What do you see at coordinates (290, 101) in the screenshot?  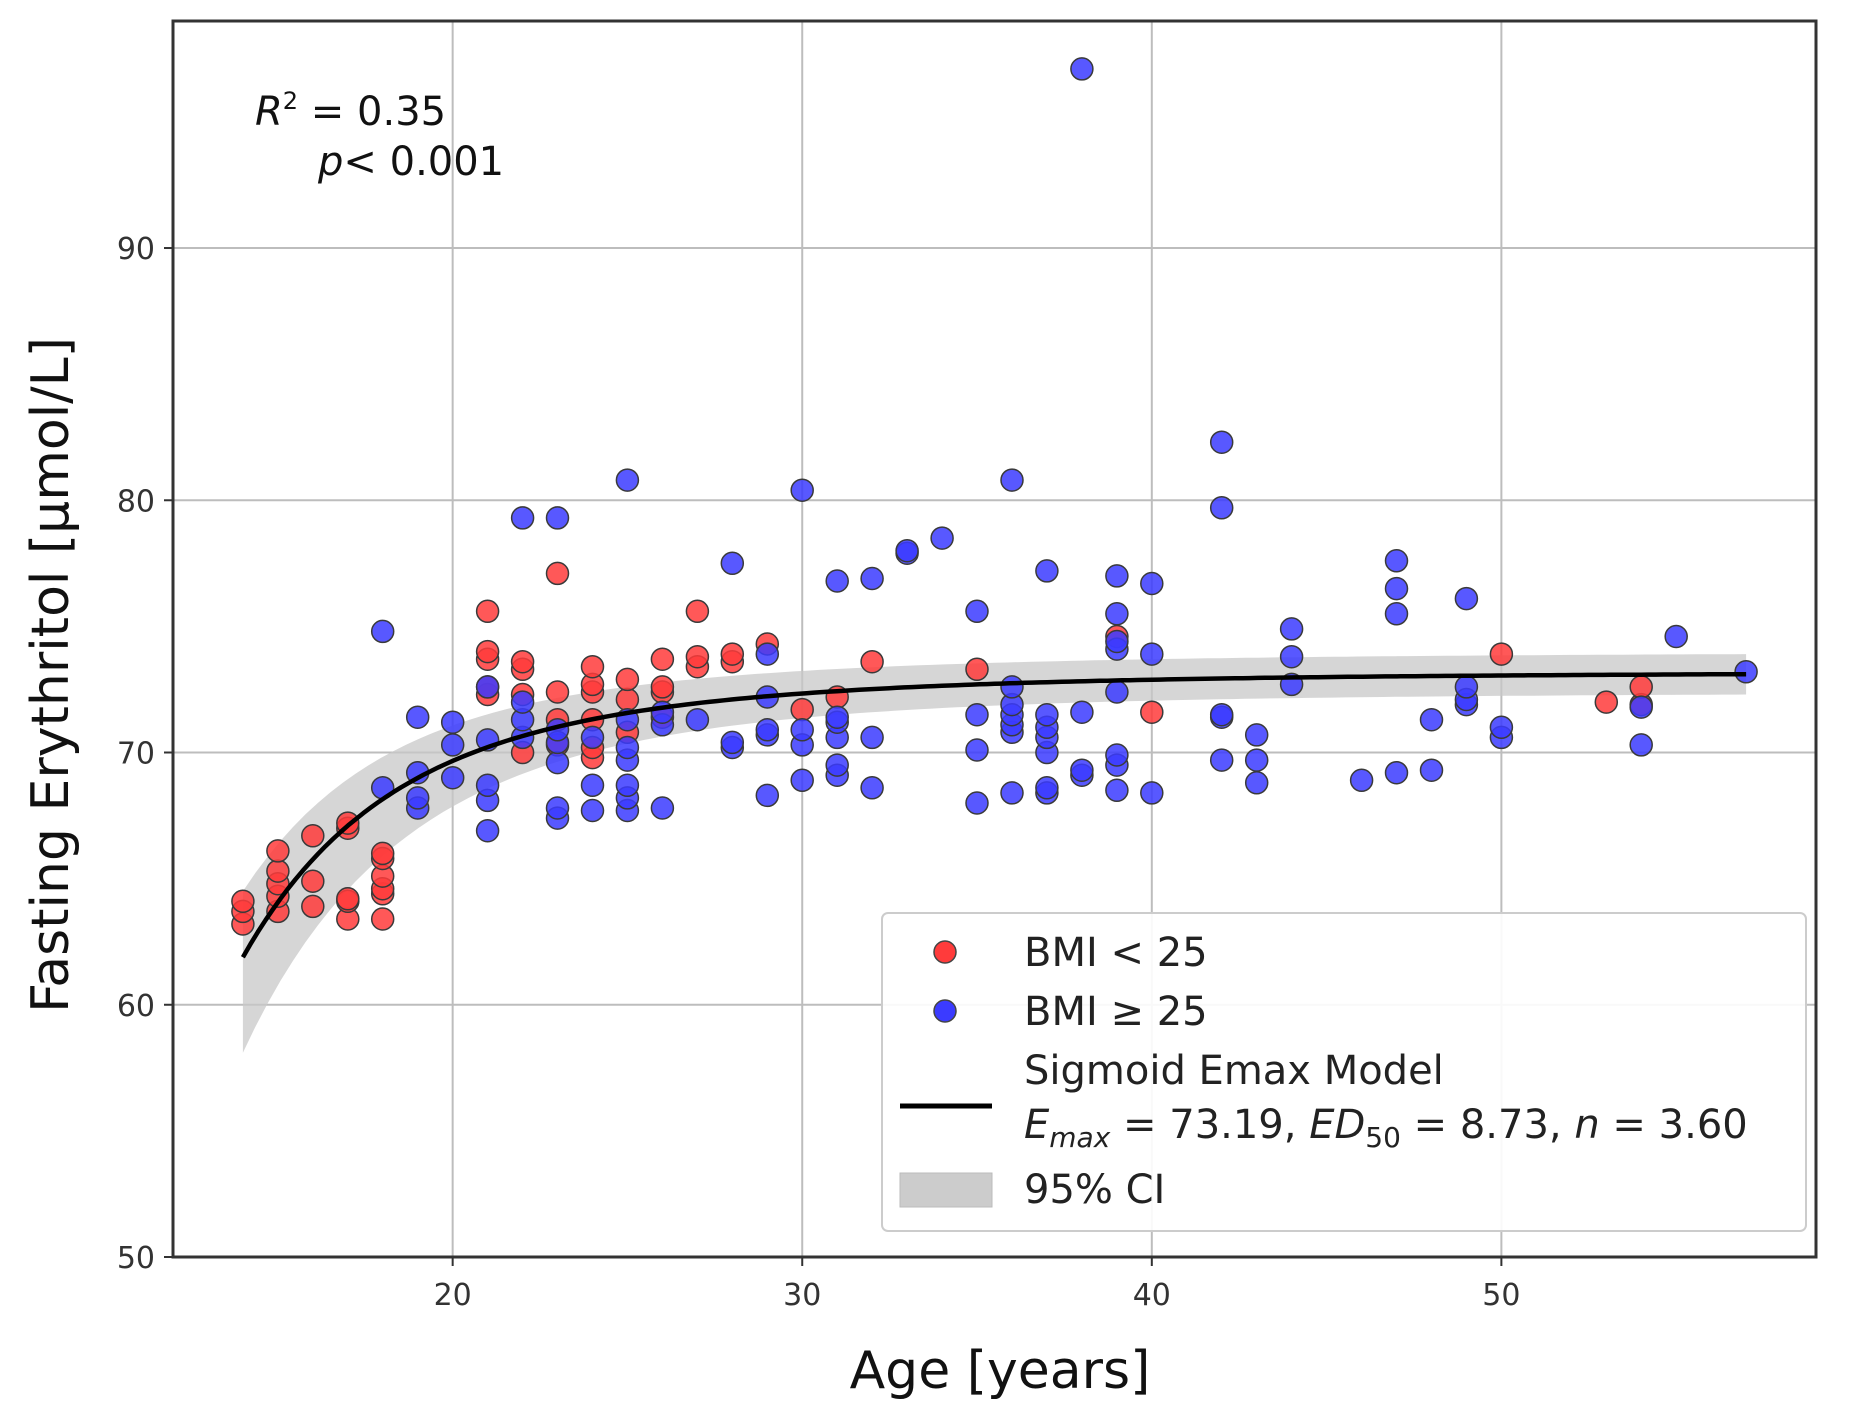 I see `r-squared-superscript: 2` at bounding box center [290, 101].